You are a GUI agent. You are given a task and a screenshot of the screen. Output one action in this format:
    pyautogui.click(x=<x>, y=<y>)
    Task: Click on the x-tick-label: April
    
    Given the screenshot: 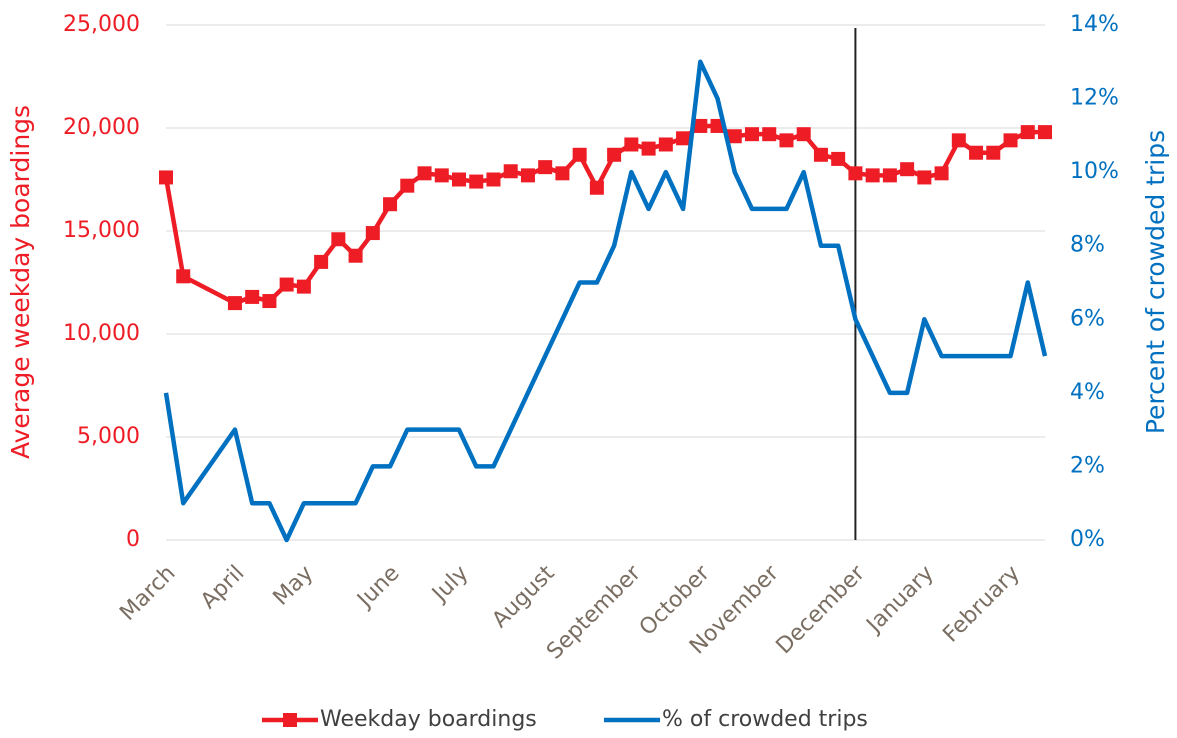 What is the action you would take?
    pyautogui.click(x=222, y=587)
    